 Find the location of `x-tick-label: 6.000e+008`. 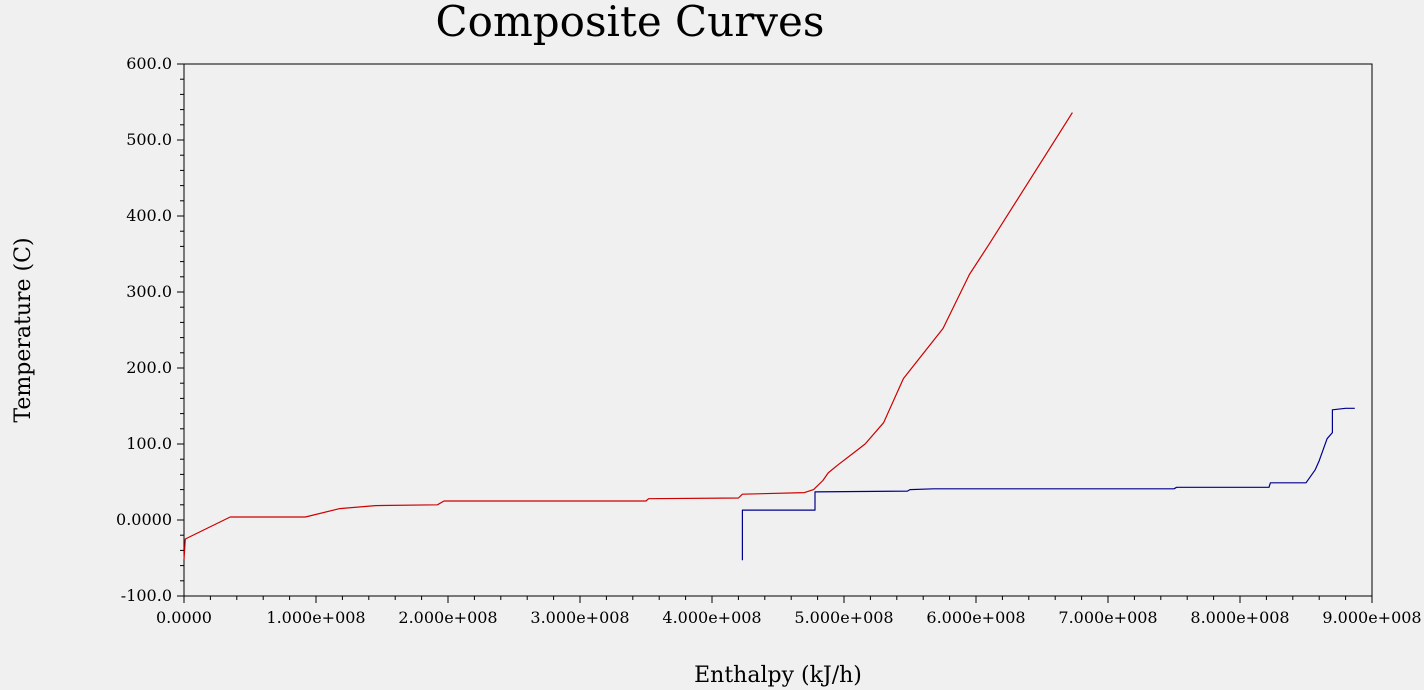

x-tick-label: 6.000e+008 is located at coordinates (975, 617).